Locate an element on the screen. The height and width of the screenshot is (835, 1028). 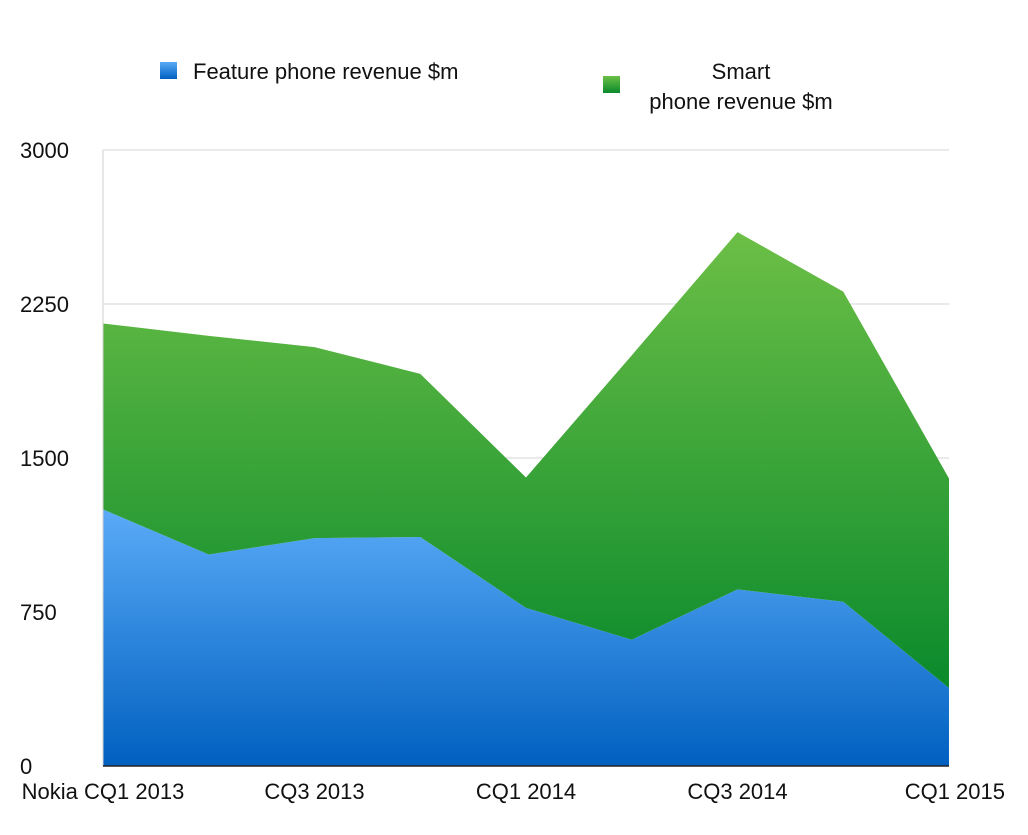
y-tick-label: 750 is located at coordinates (38, 612).